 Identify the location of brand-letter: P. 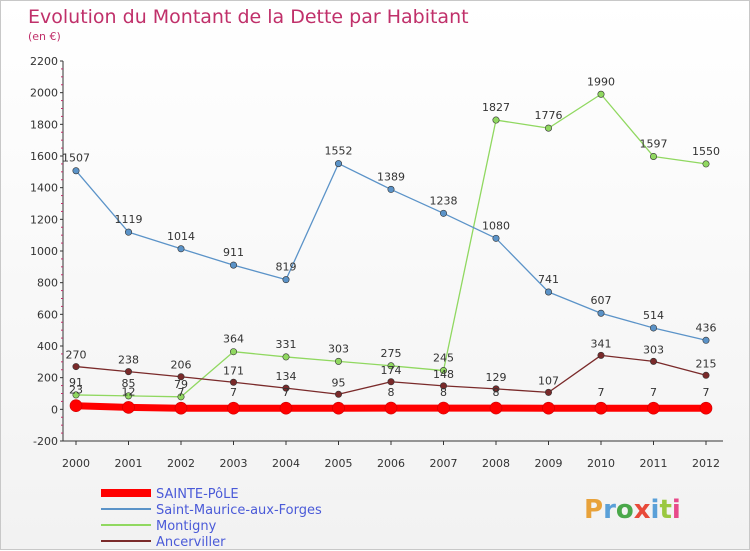
(593, 510).